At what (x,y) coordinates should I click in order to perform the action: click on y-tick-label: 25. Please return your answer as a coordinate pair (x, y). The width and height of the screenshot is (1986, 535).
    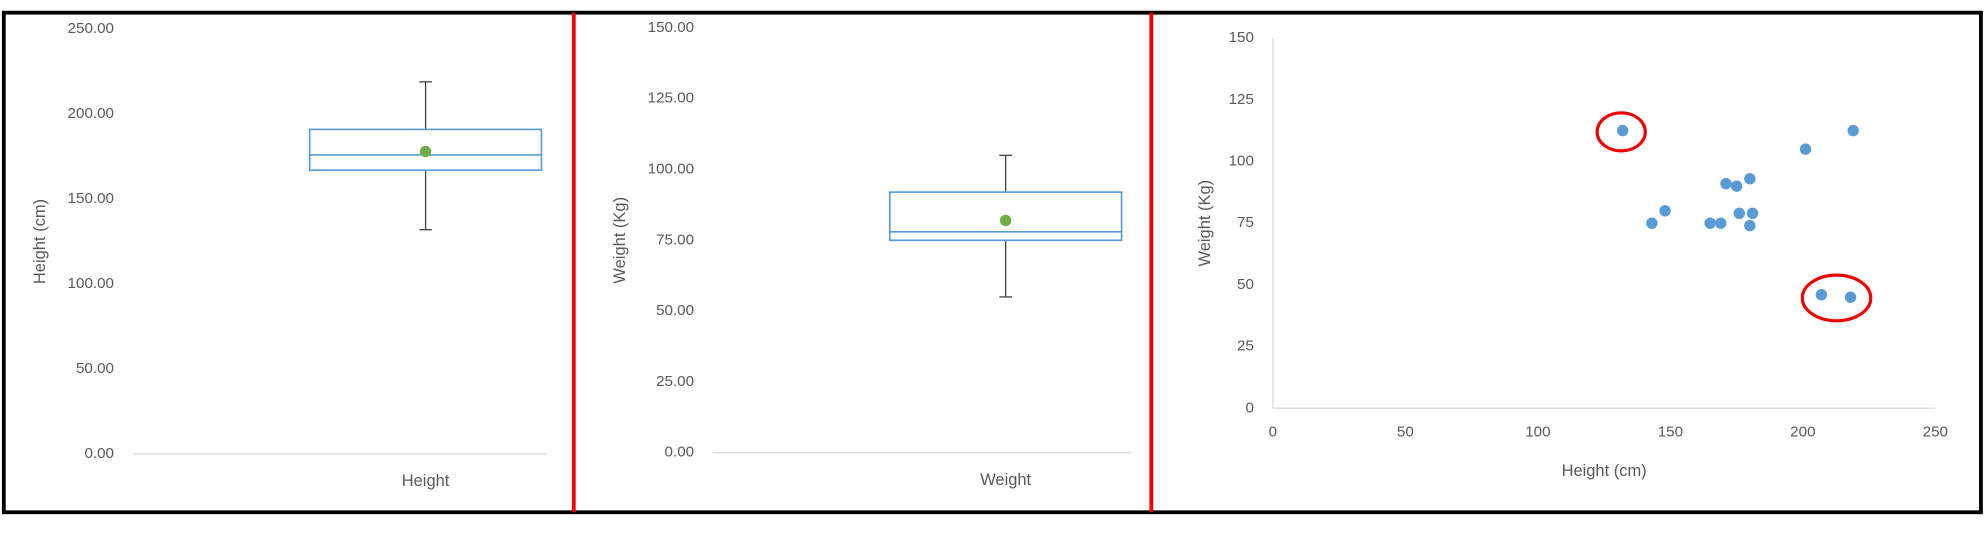
    Looking at the image, I should click on (1245, 346).